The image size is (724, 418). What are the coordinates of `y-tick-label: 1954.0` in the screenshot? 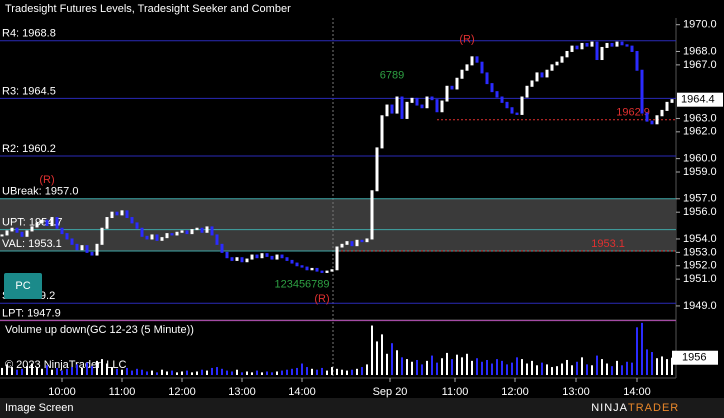 It's located at (700, 239).